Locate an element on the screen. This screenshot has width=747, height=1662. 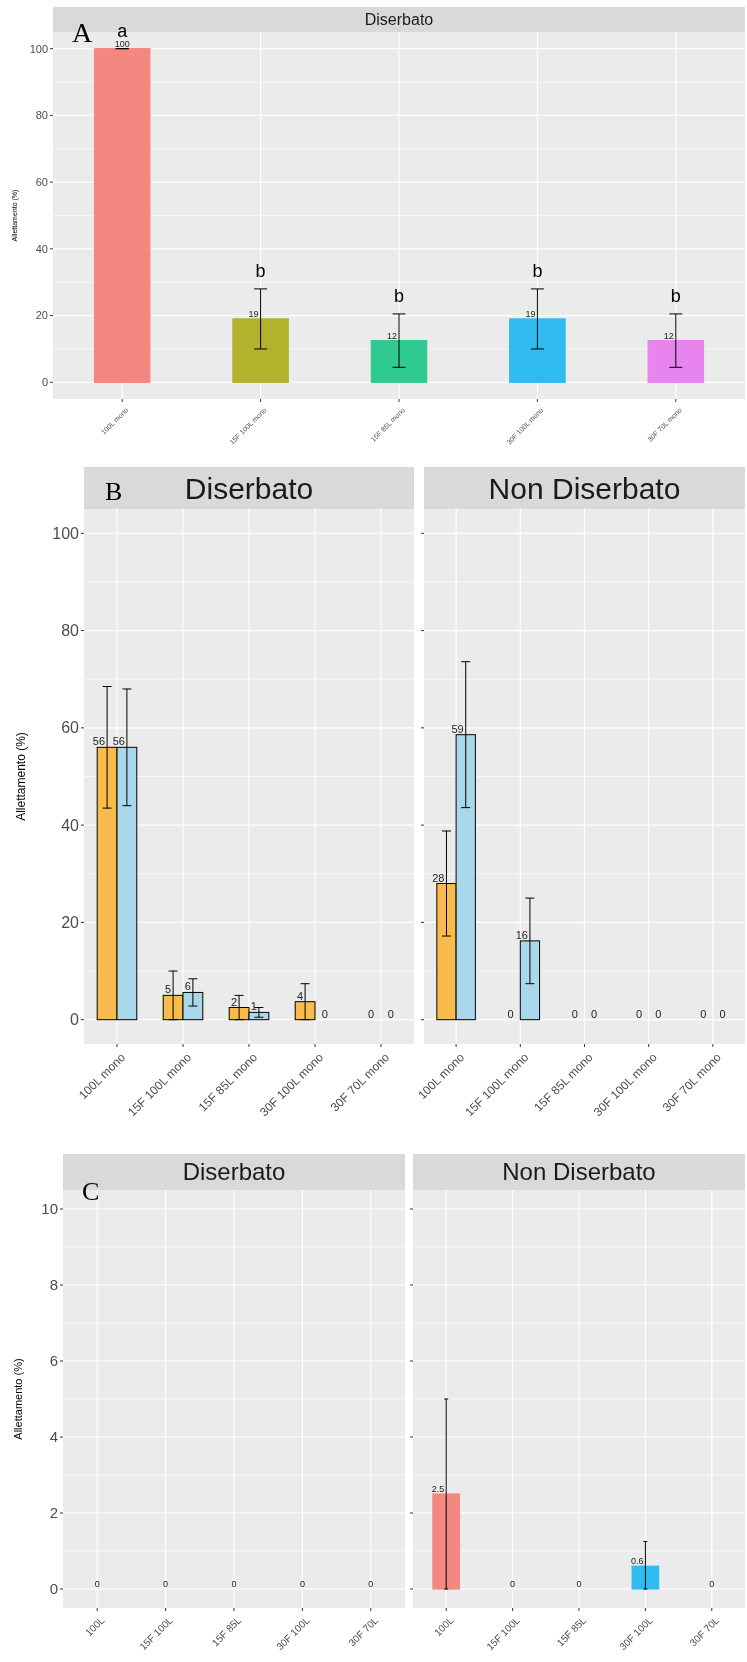
annotation: C is located at coordinates (91, 1191).